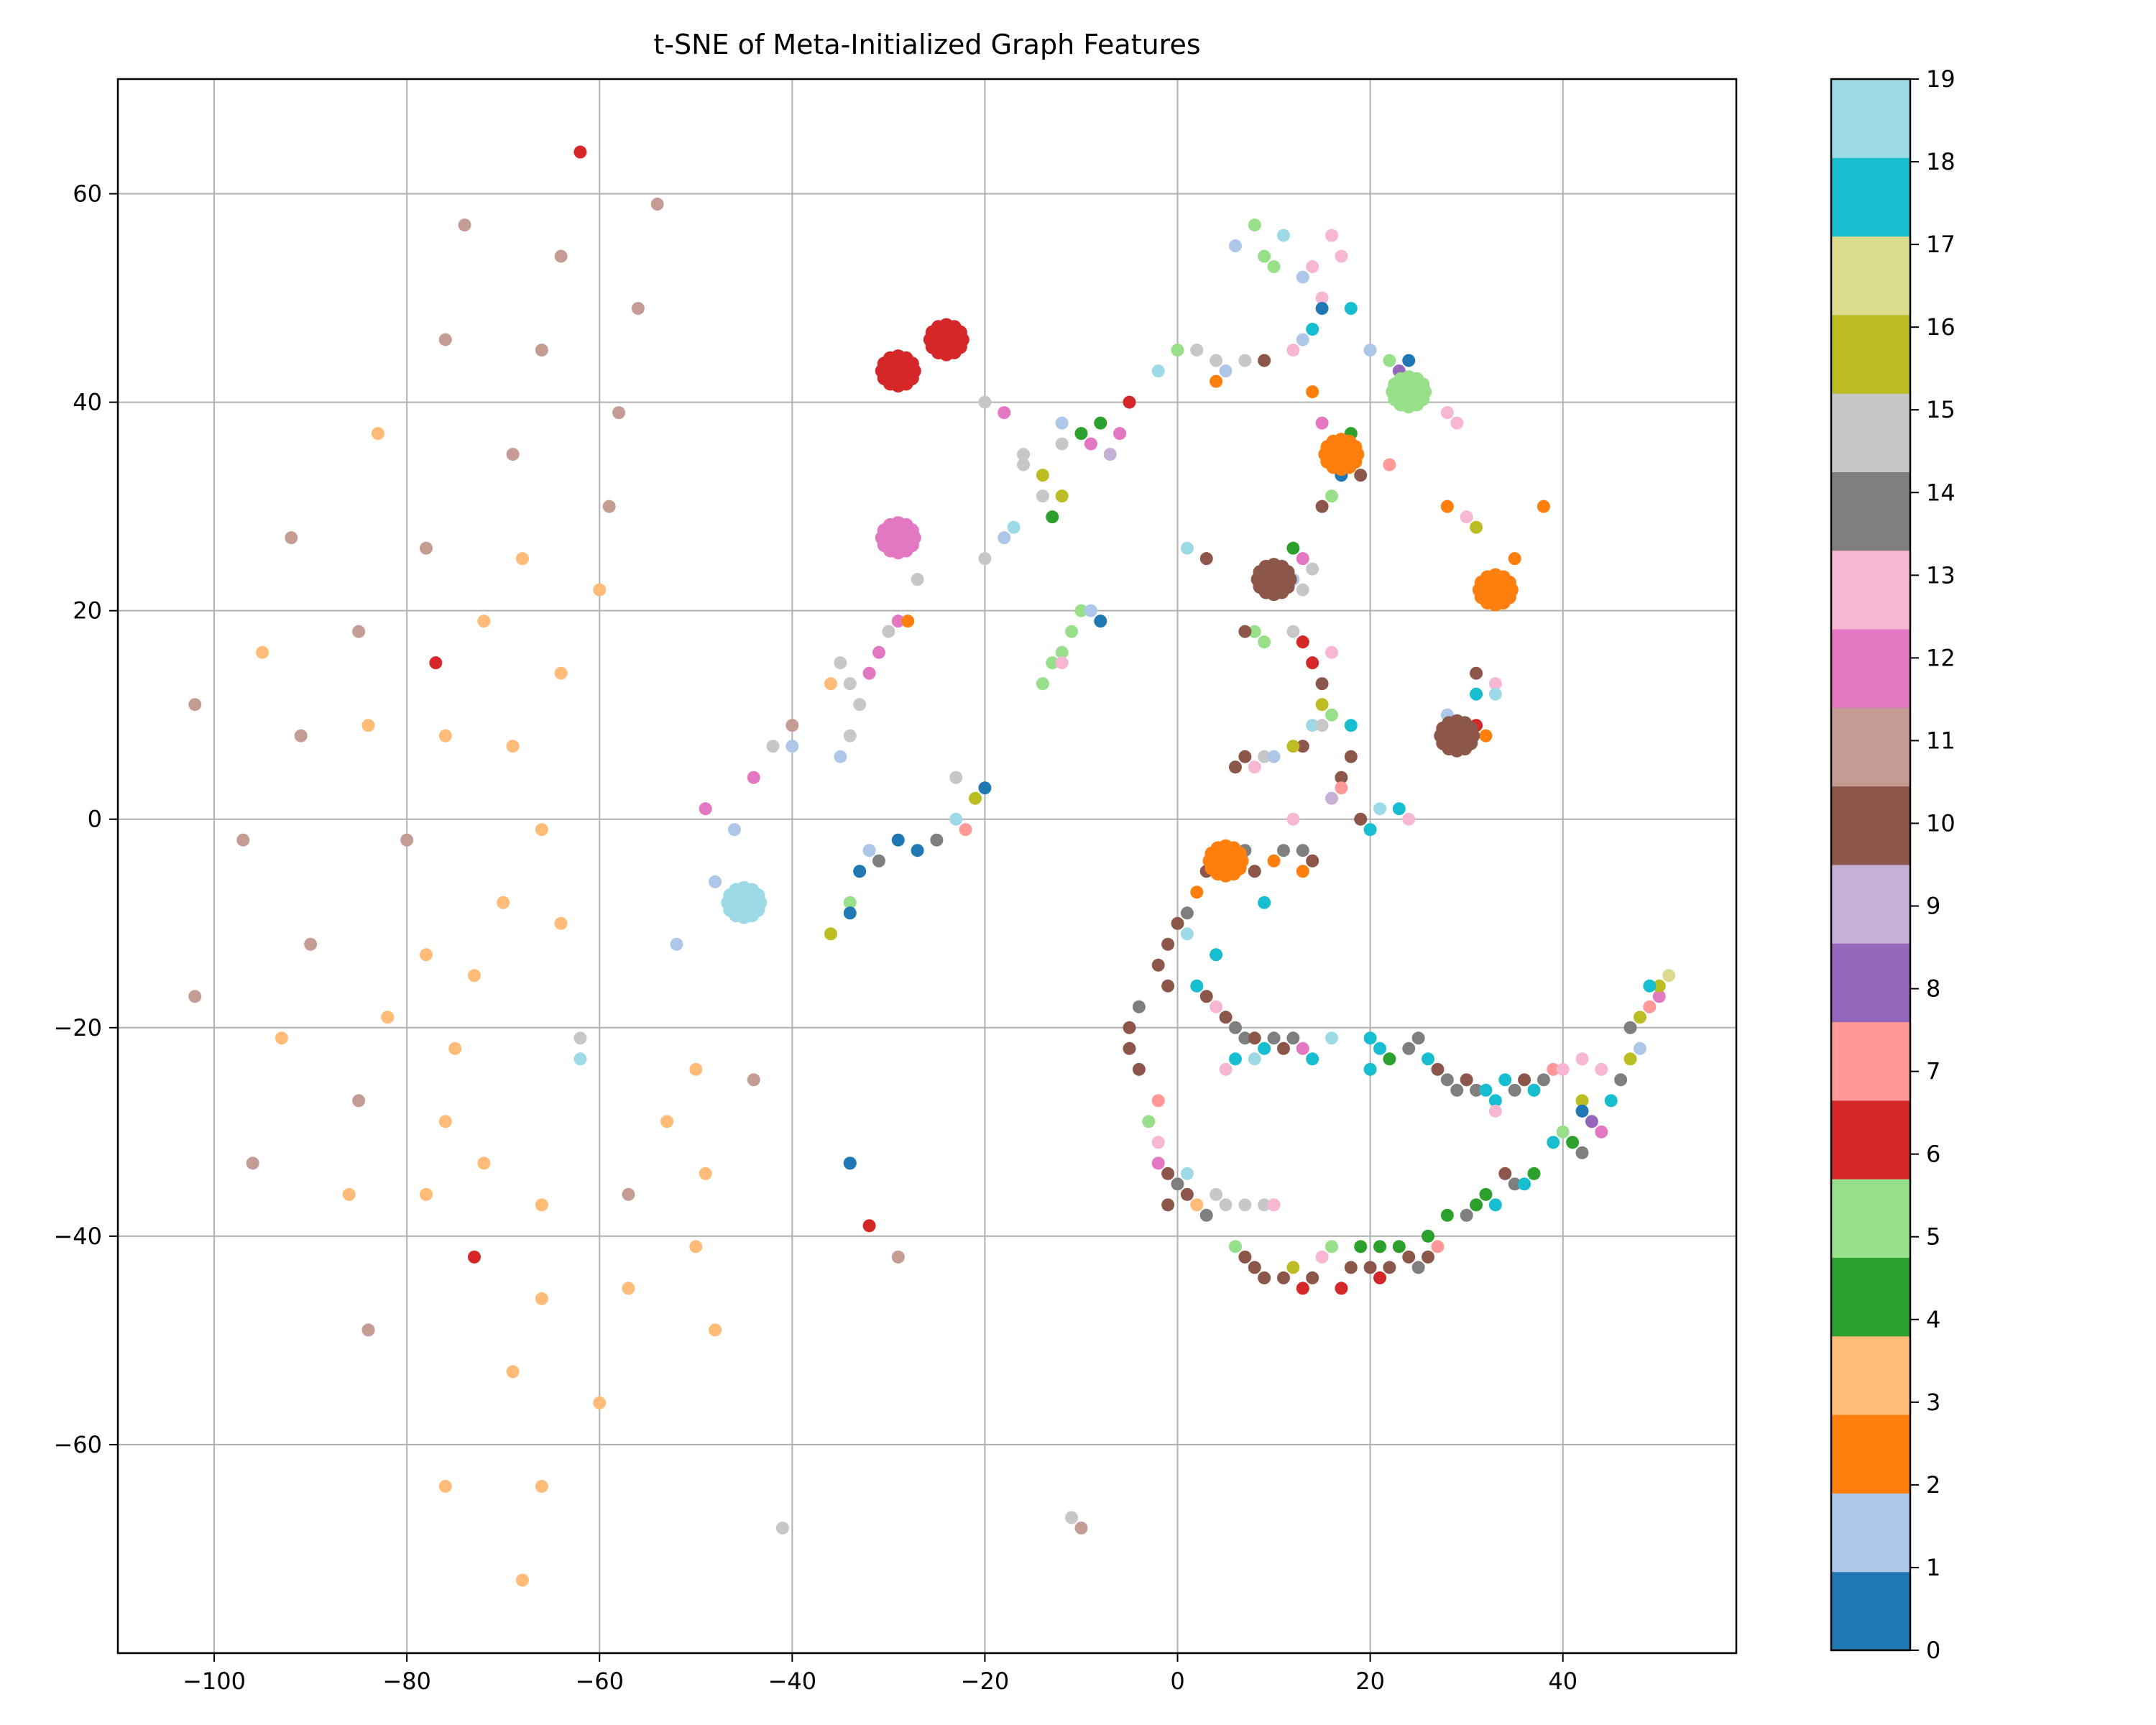 Image resolution: width=2156 pixels, height=1725 pixels. What do you see at coordinates (95, 819) in the screenshot?
I see `y-tick-label: 0` at bounding box center [95, 819].